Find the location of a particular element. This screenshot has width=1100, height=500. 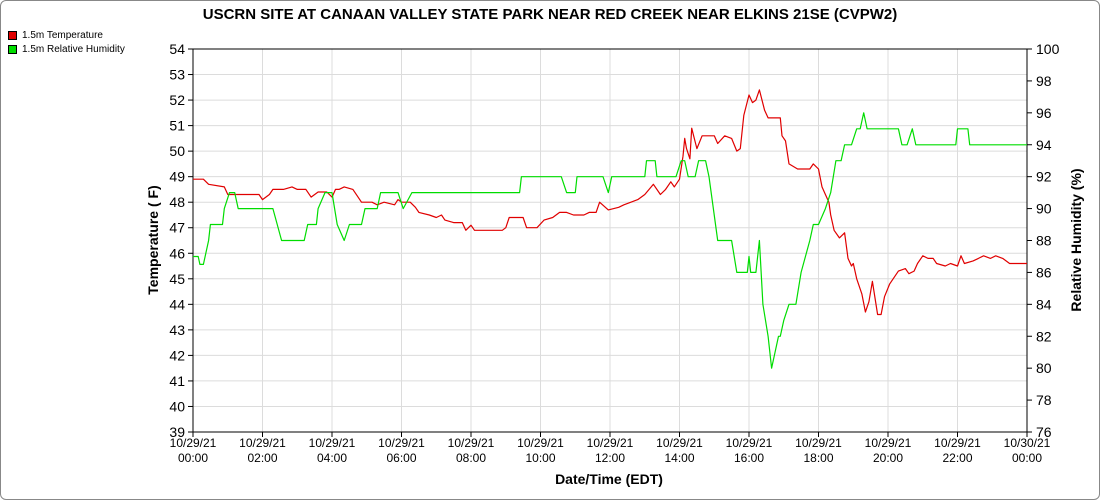

left-tick-label: 52 is located at coordinates (177, 100).